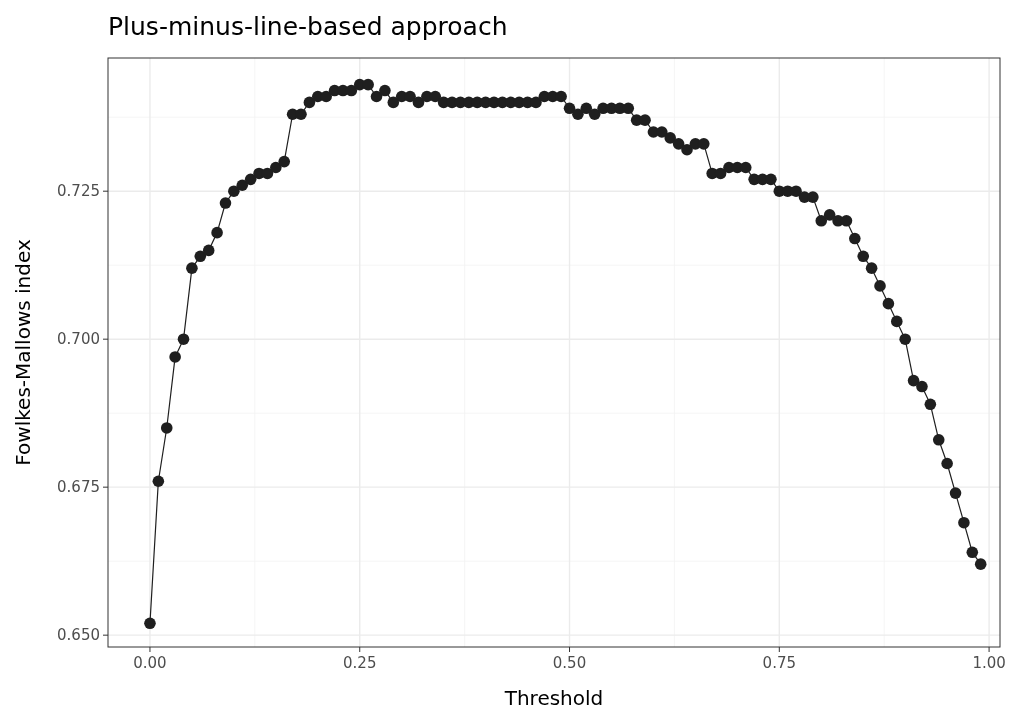 The image size is (1019, 715). What do you see at coordinates (308, 26) in the screenshot?
I see `chart-title: Plus-minus-line-based approach` at bounding box center [308, 26].